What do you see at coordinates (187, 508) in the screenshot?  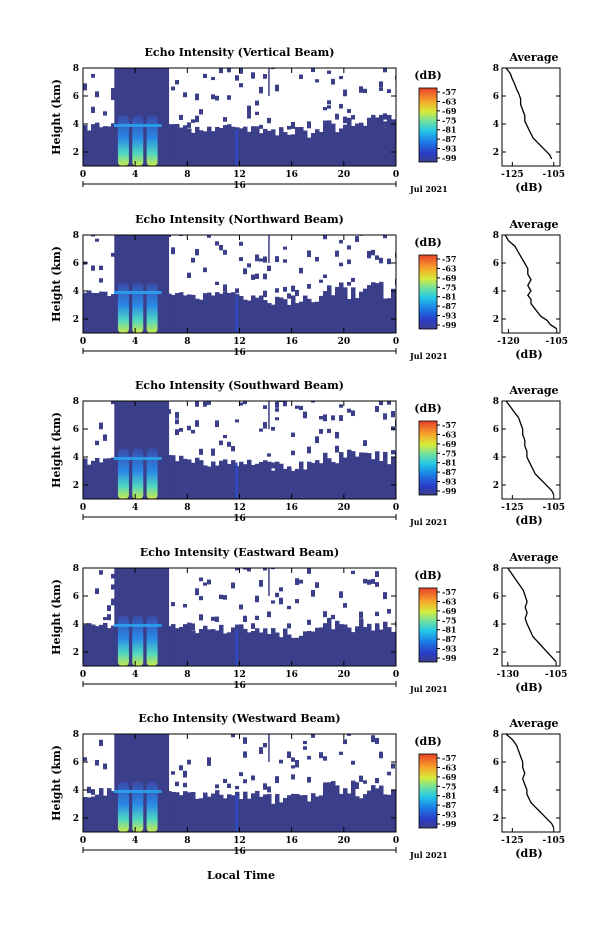 I see `x-tick-label: 8` at bounding box center [187, 508].